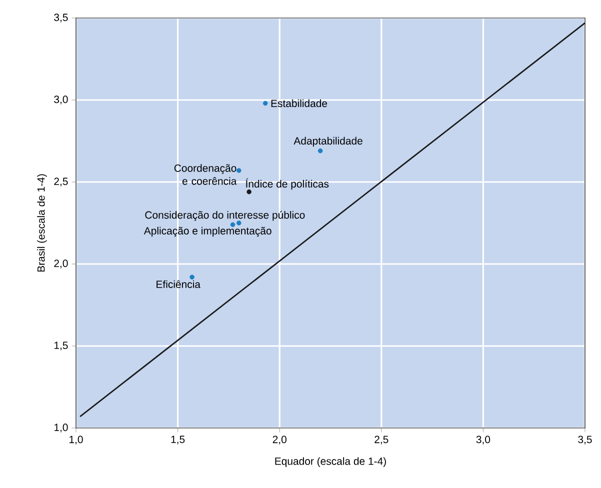 This screenshot has width=601, height=488. What do you see at coordinates (178, 284) in the screenshot?
I see `series-label: Eficiência` at bounding box center [178, 284].